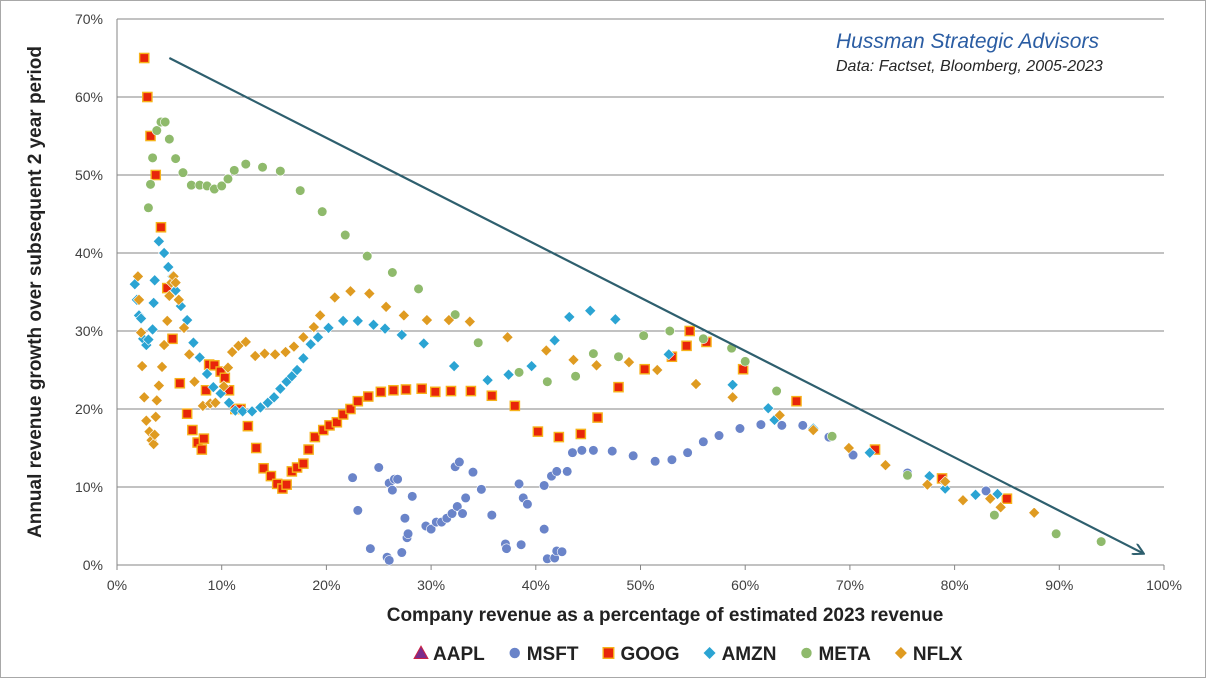 This screenshot has height=682, width=1206. I want to click on legend-marker-aapl, so click(421, 652).